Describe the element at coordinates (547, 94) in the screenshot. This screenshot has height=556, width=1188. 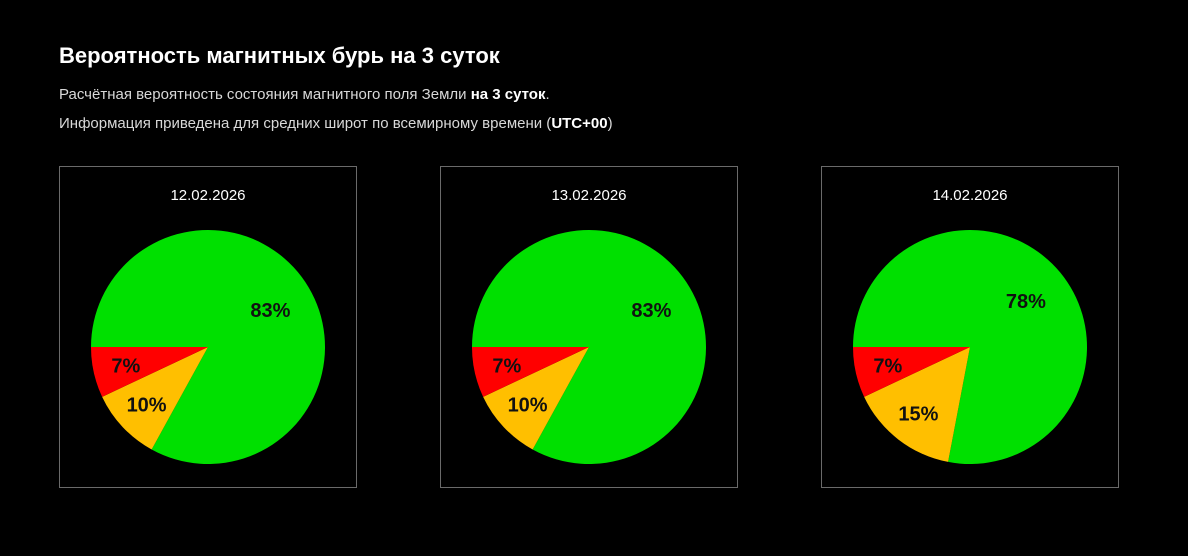
I see `subtitle-suffix: .` at that location.